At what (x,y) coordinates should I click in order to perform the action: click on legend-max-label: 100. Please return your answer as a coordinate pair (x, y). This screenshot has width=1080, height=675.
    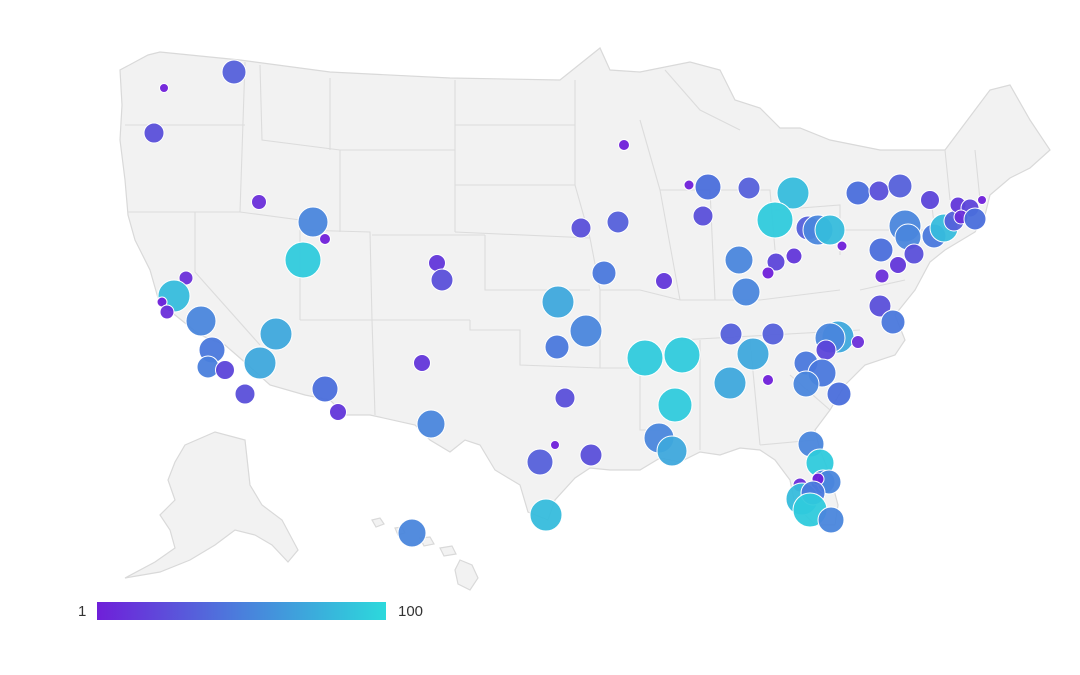
    Looking at the image, I should click on (411, 611).